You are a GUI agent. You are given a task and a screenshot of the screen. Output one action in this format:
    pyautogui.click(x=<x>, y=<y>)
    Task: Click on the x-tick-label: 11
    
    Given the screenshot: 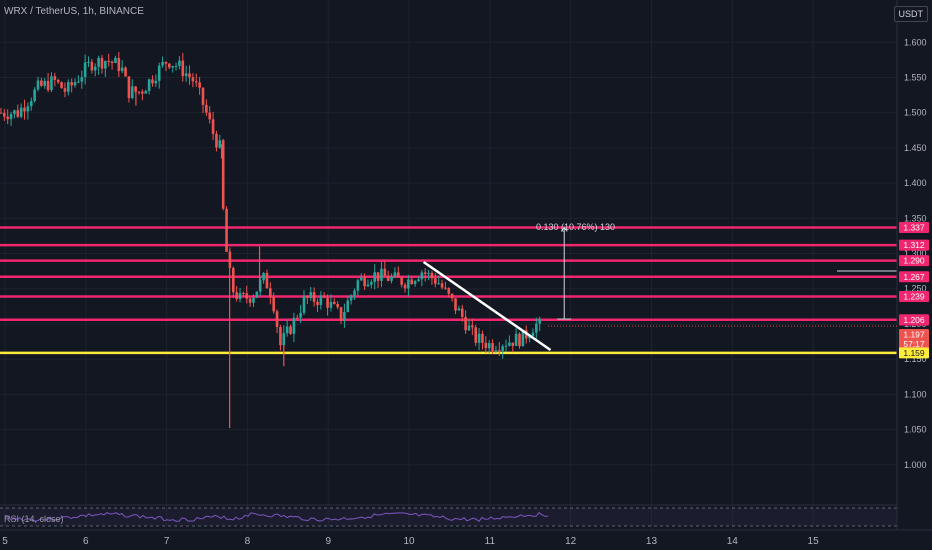 What is the action you would take?
    pyautogui.click(x=490, y=541)
    